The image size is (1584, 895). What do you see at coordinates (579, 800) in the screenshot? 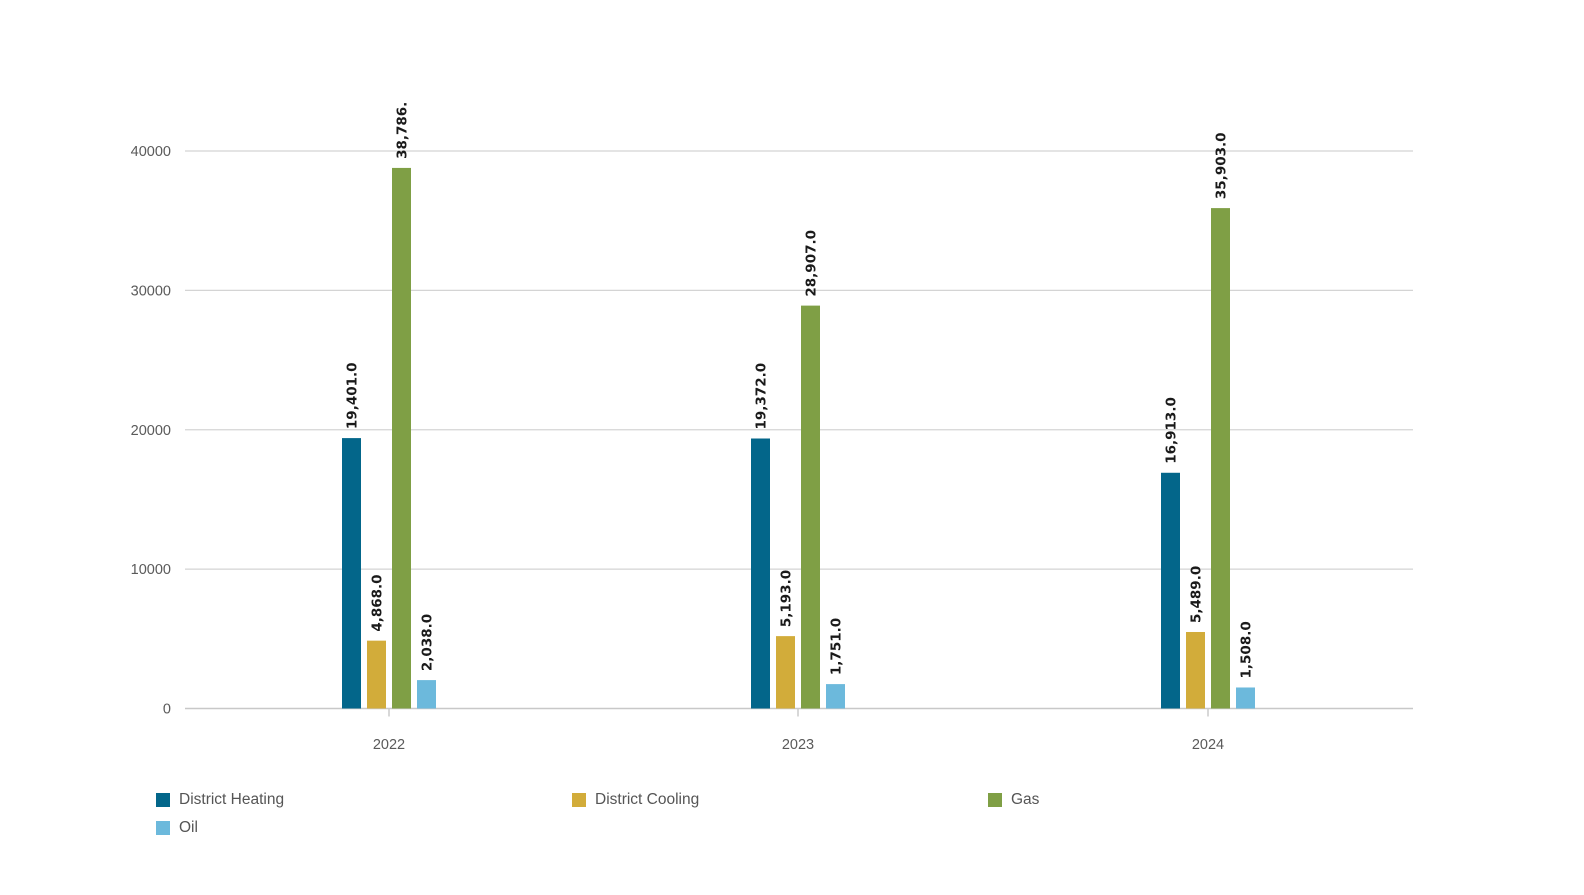
I see `legend-swatch-district-cooling` at bounding box center [579, 800].